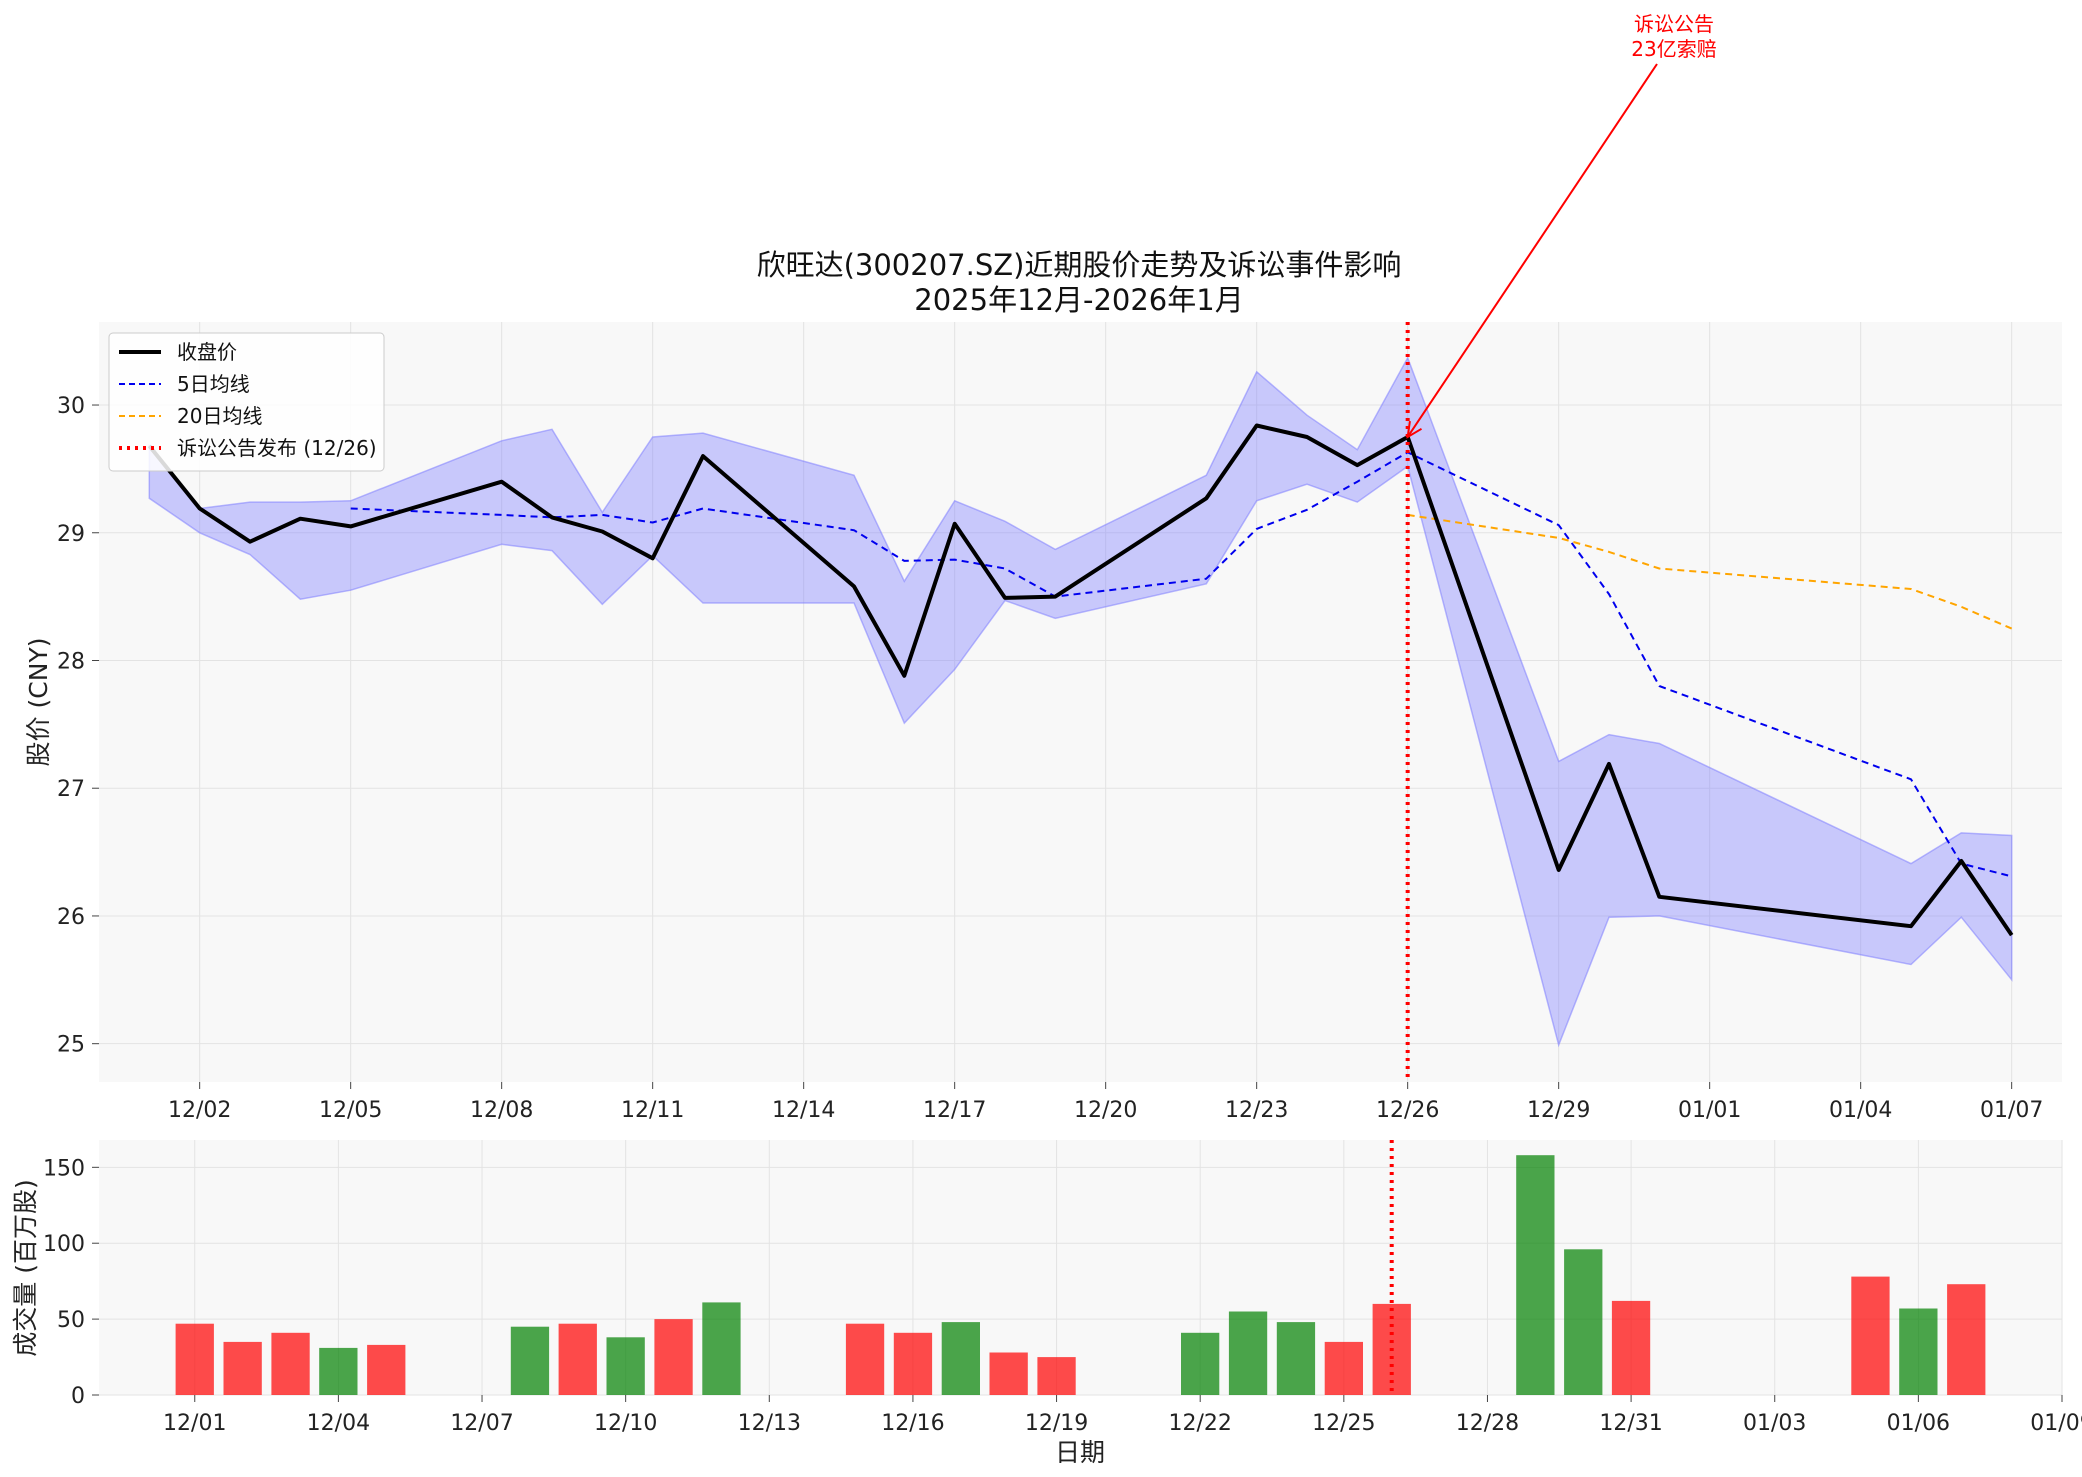  Describe the element at coordinates (38, 702) in the screenshot. I see `price-y-axis-label: 股价 (CNY)` at that location.